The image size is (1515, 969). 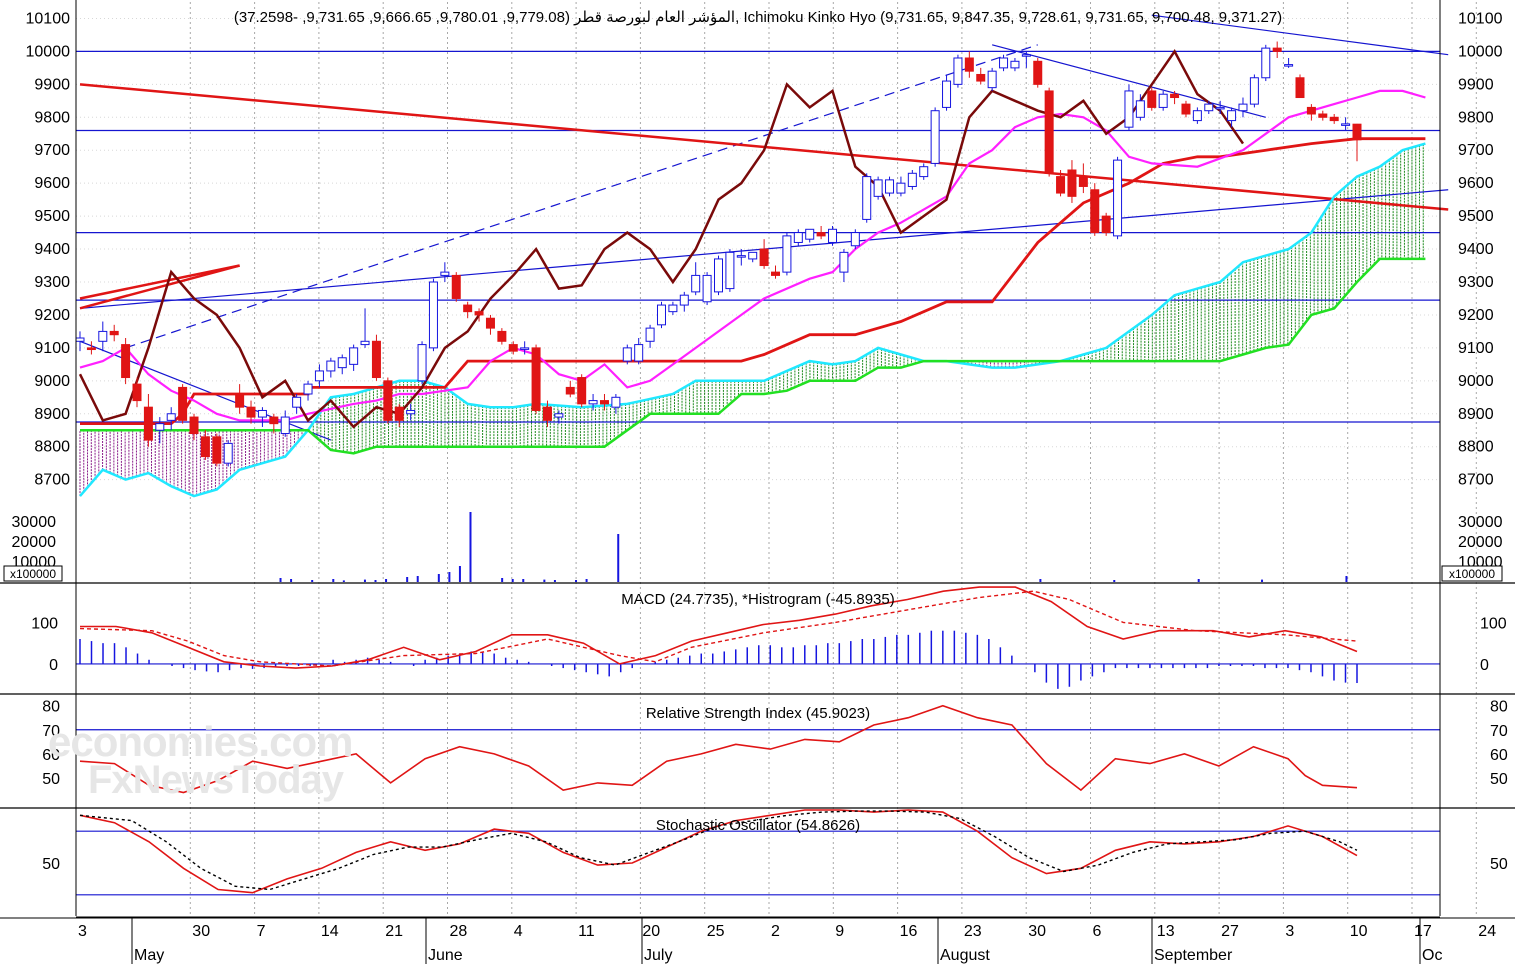 I want to click on volume-unit-box, so click(x=33, y=573).